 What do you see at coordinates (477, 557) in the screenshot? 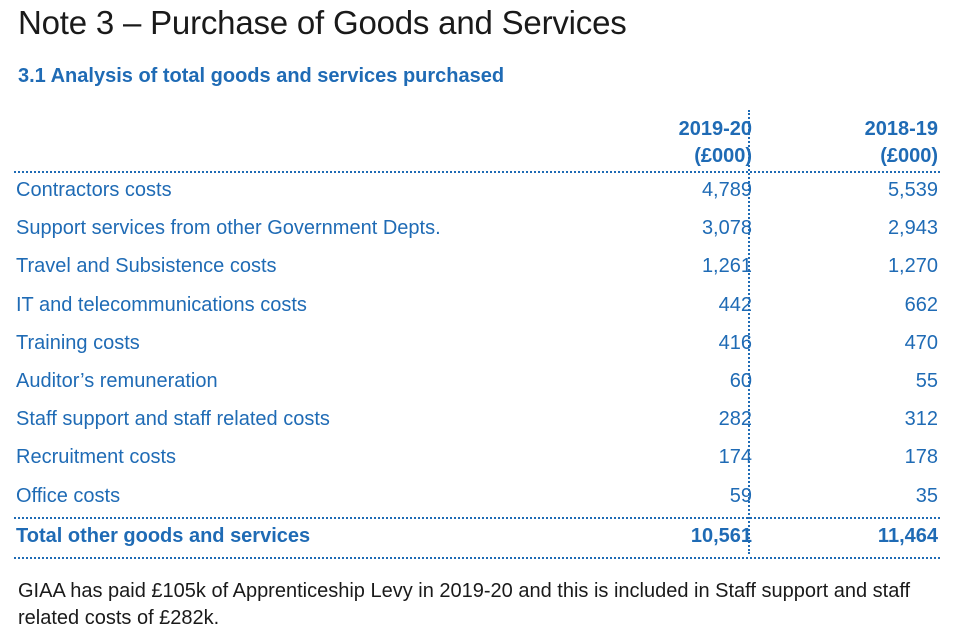
I see `total-rule-bottom` at bounding box center [477, 557].